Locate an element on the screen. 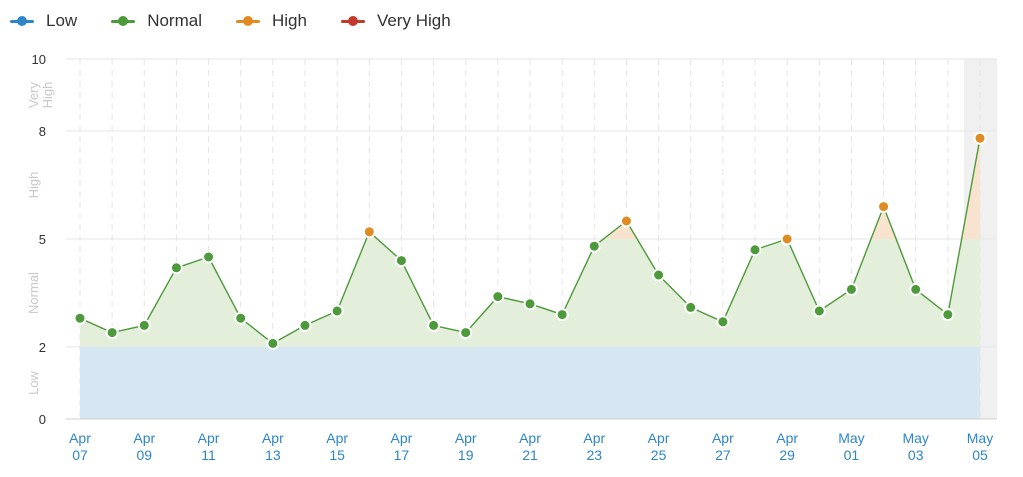 The height and width of the screenshot is (477, 1023). legend-label-normal: Normal is located at coordinates (174, 20).